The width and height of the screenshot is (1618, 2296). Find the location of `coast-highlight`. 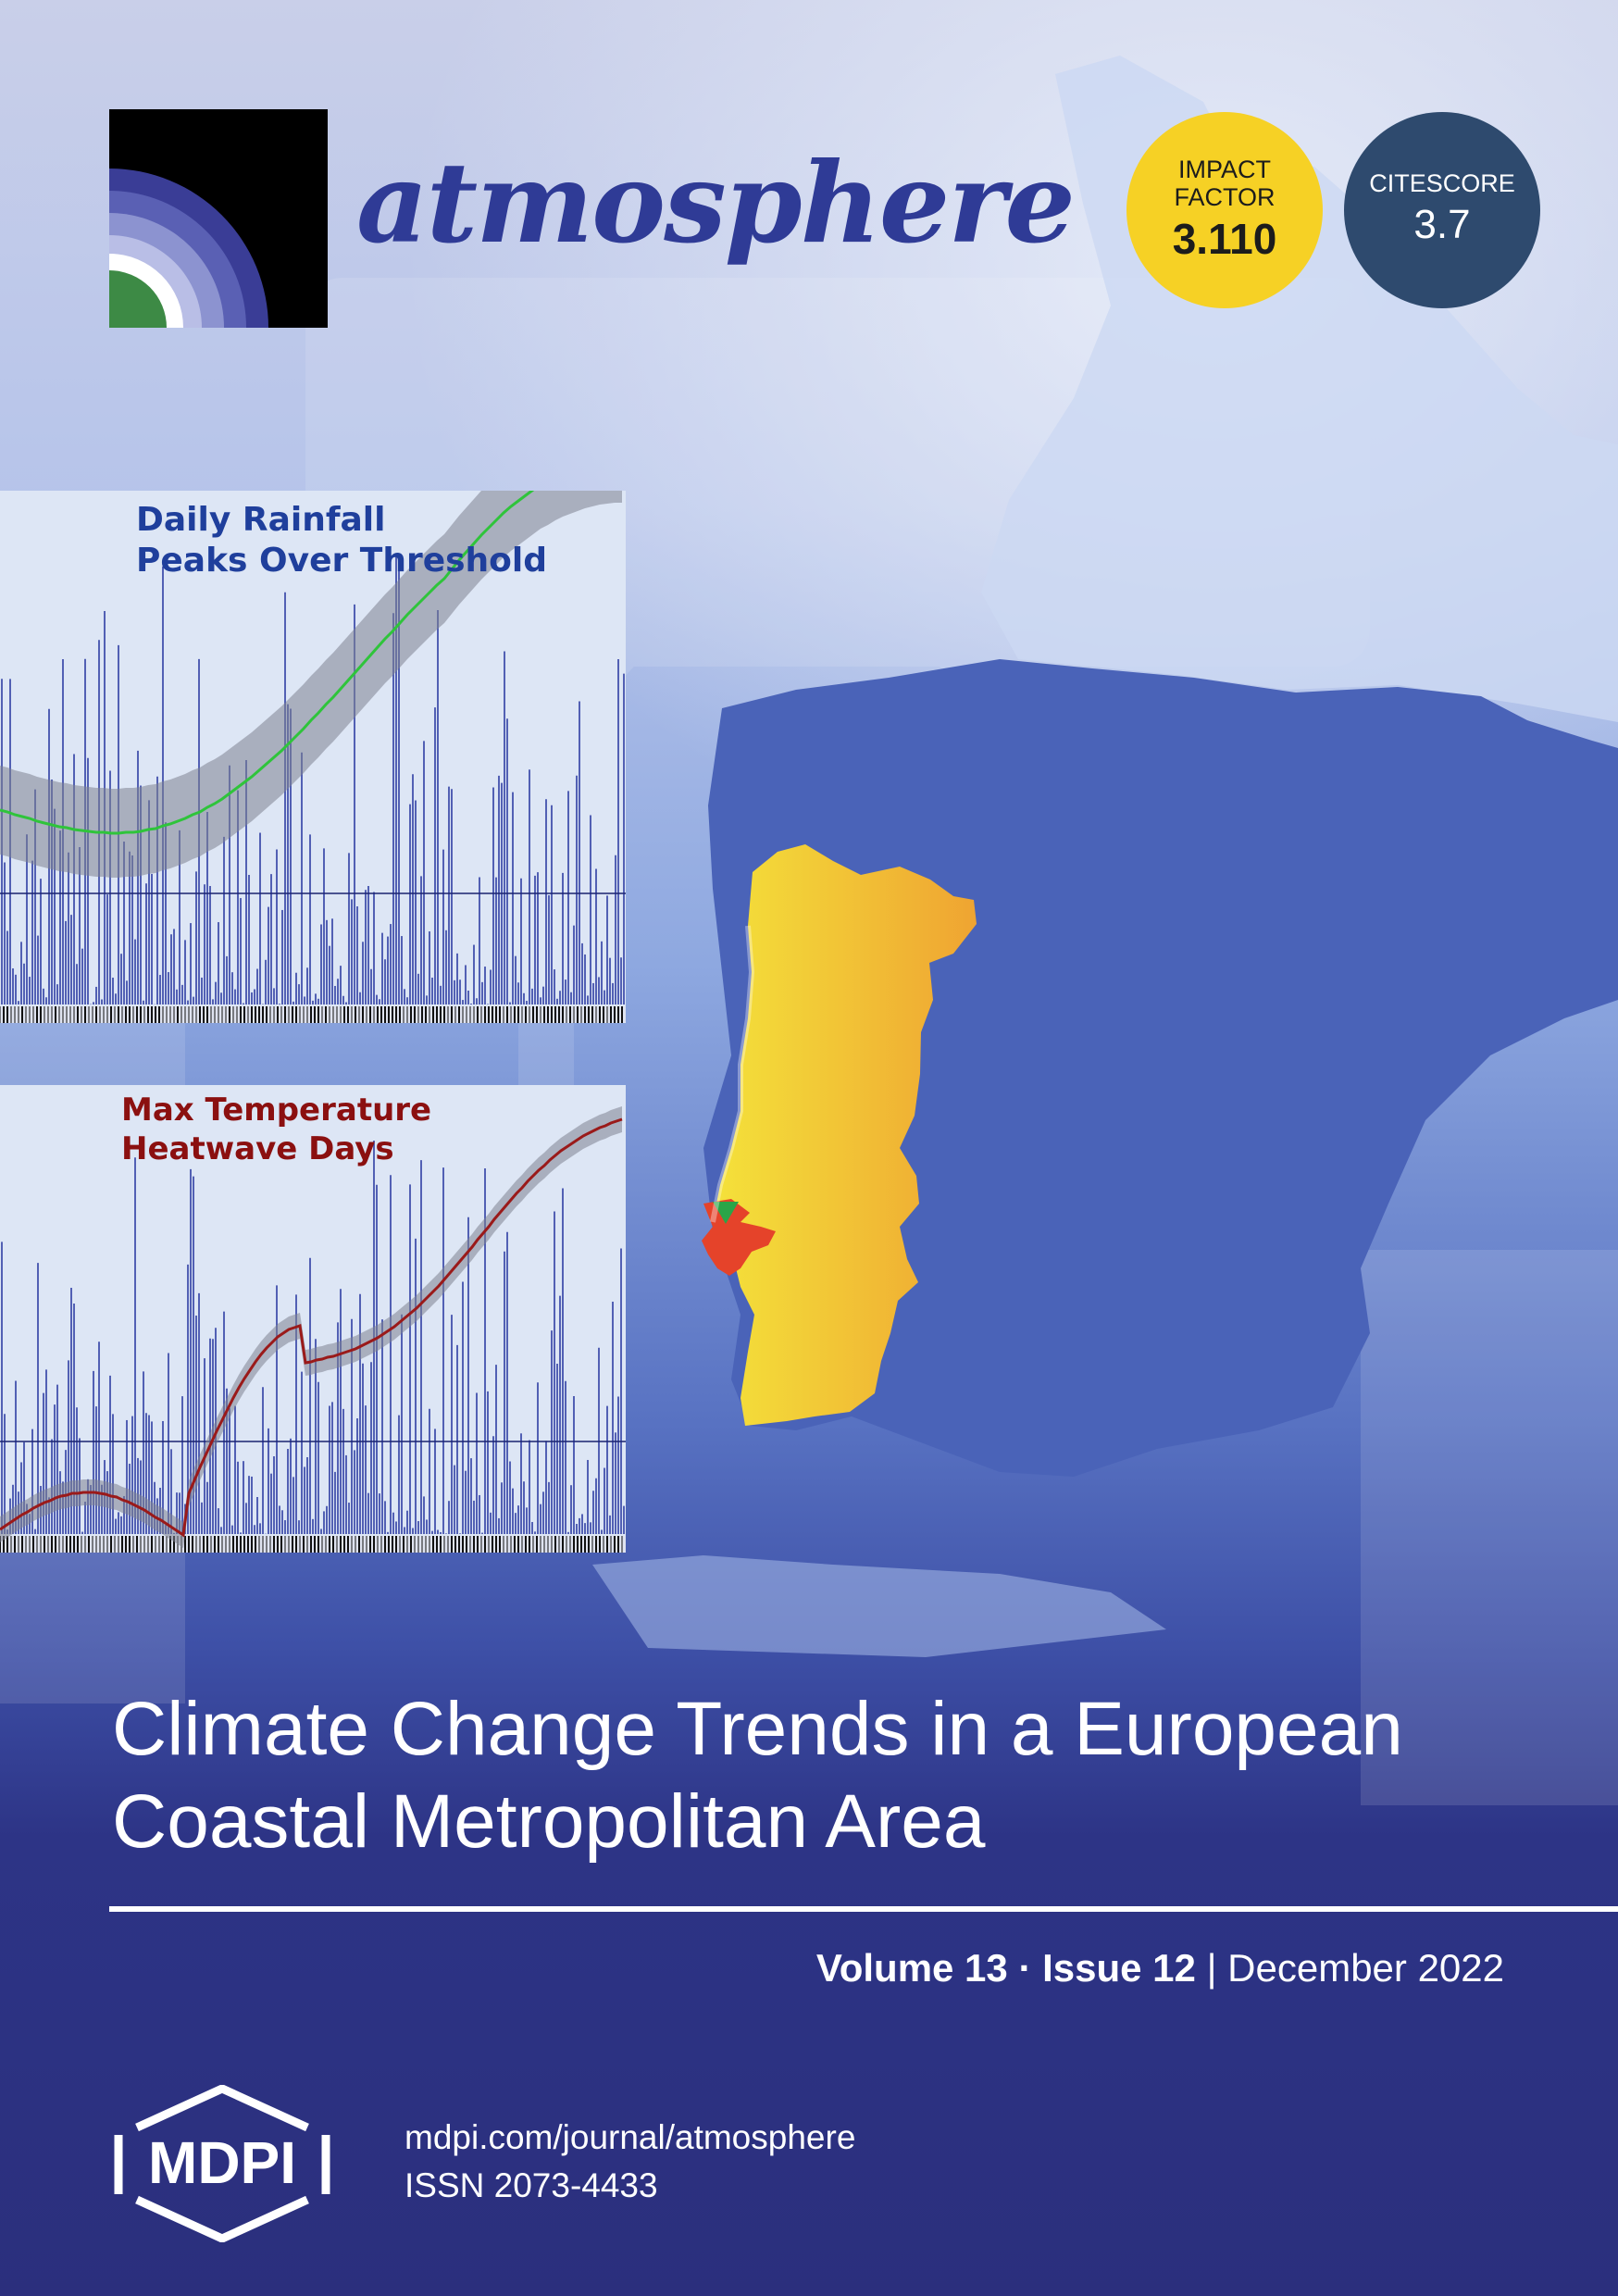

coast-highlight is located at coordinates (732, 1074).